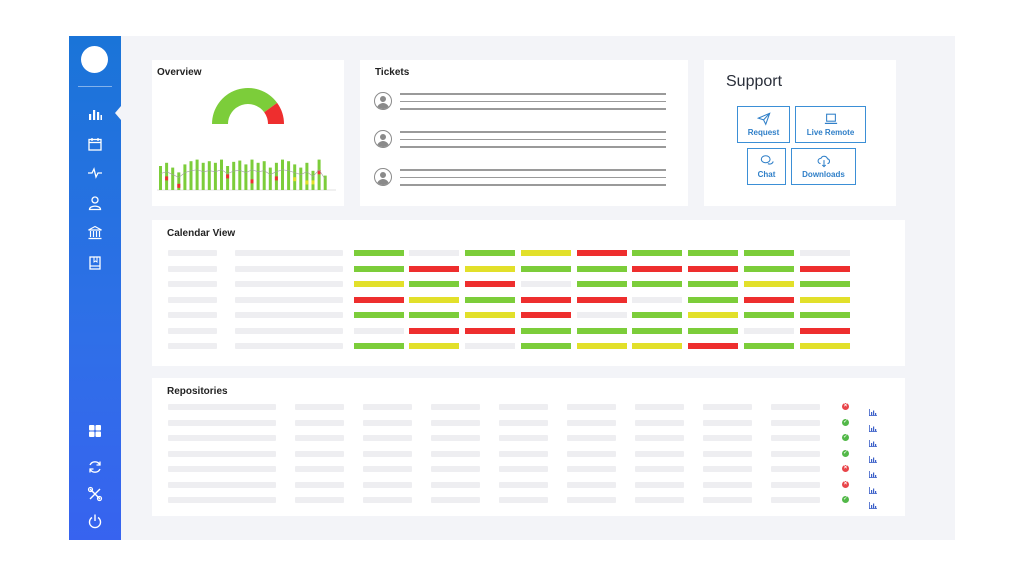 This screenshot has width=1024, height=576. What do you see at coordinates (533, 109) in the screenshot?
I see `ticket-line` at bounding box center [533, 109].